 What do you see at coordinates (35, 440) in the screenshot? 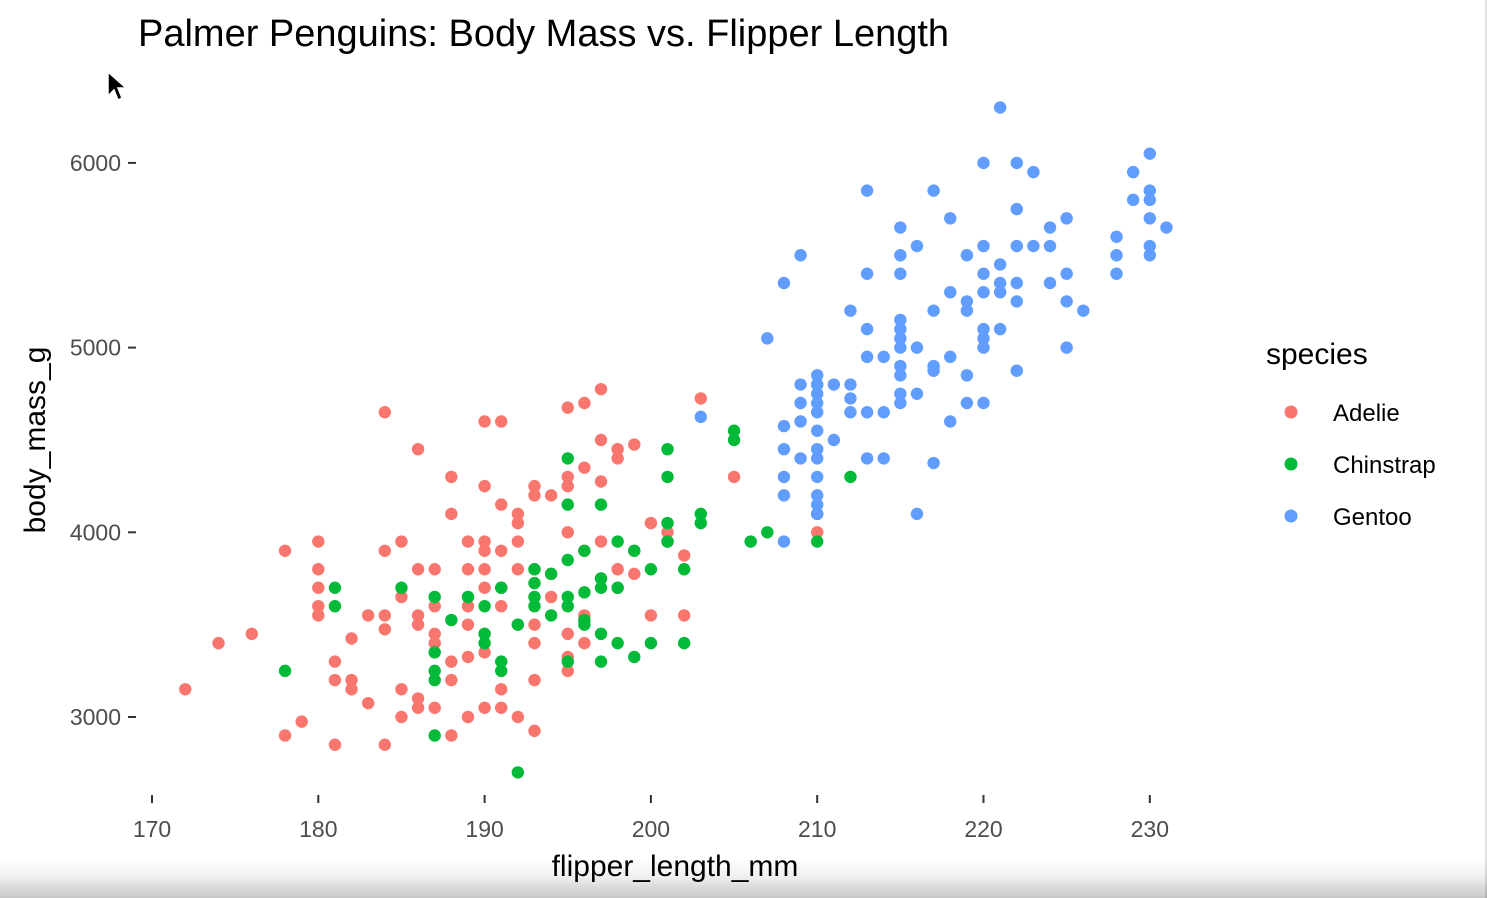
I see `y-axis-title: body_mass_g` at bounding box center [35, 440].